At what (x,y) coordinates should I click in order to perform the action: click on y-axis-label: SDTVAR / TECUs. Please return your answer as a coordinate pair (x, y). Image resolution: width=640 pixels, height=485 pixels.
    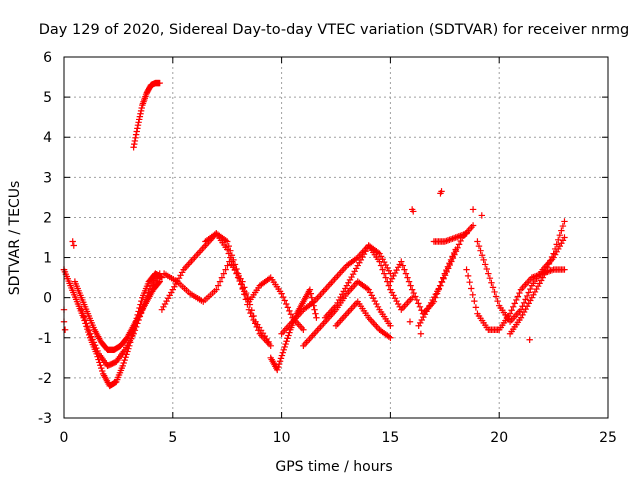
    Looking at the image, I should click on (15, 238).